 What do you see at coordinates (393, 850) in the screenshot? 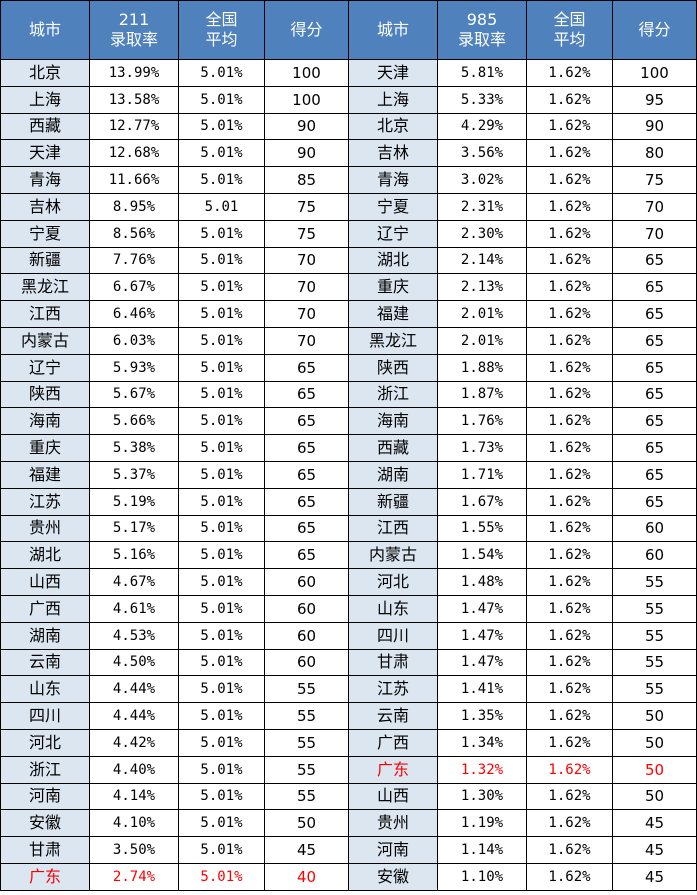
I see `city-985-cell: 河南` at bounding box center [393, 850].